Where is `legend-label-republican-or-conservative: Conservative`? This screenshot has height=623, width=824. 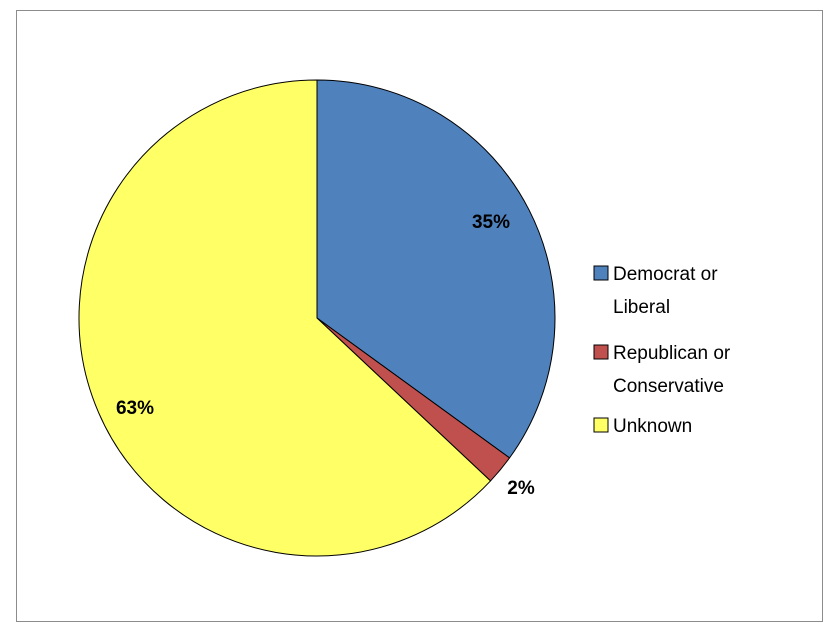
legend-label-republican-or-conservative: Conservative is located at coordinates (668, 386).